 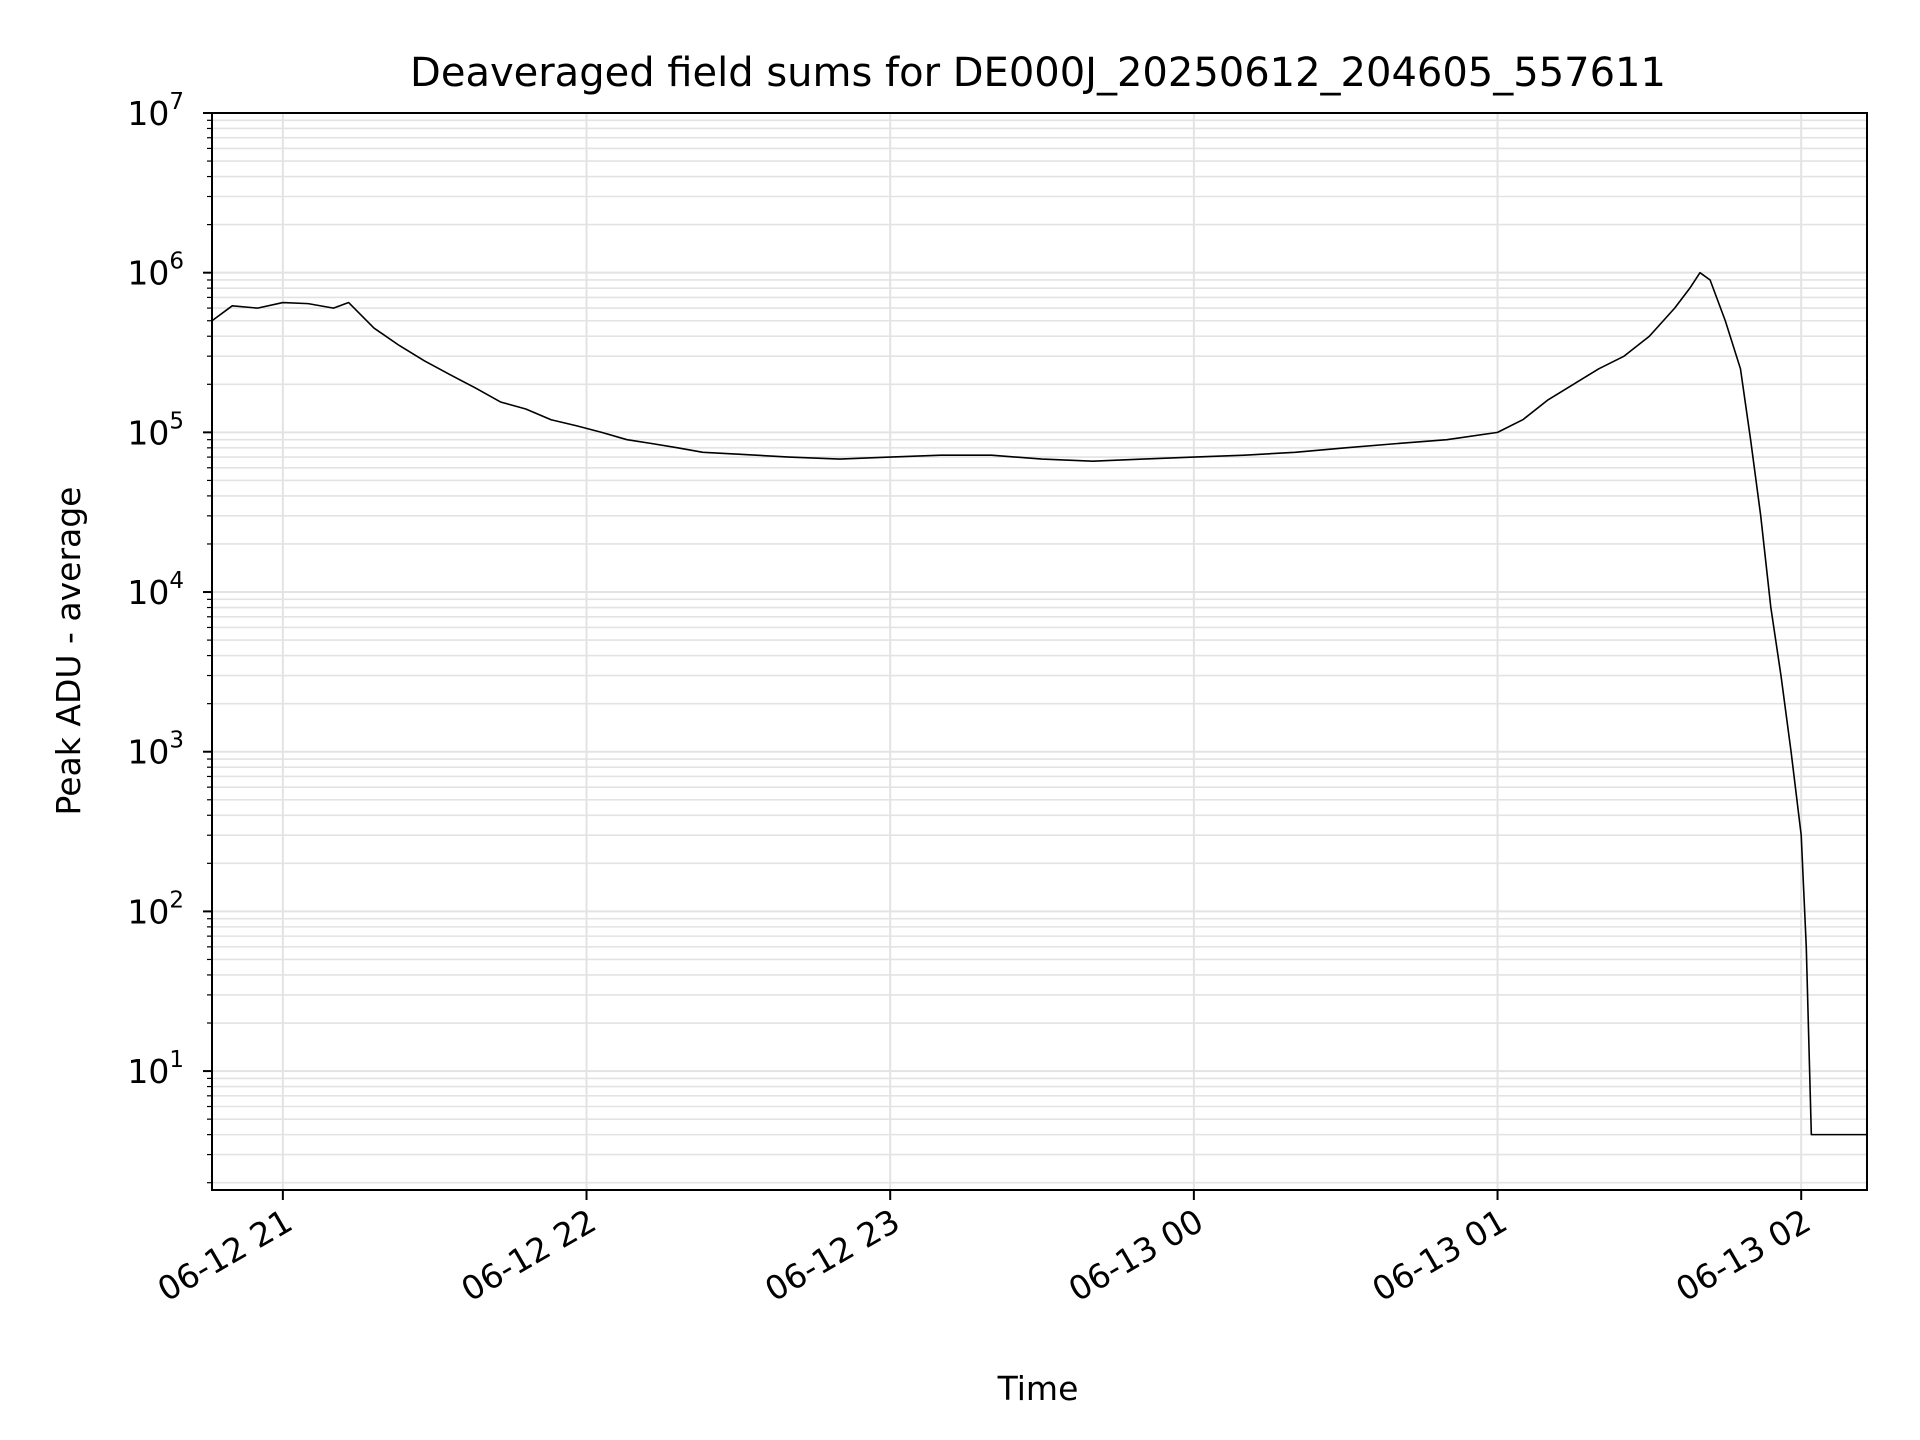 What do you see at coordinates (68, 651) in the screenshot?
I see `y-axis-label: Peak ADU - average` at bounding box center [68, 651].